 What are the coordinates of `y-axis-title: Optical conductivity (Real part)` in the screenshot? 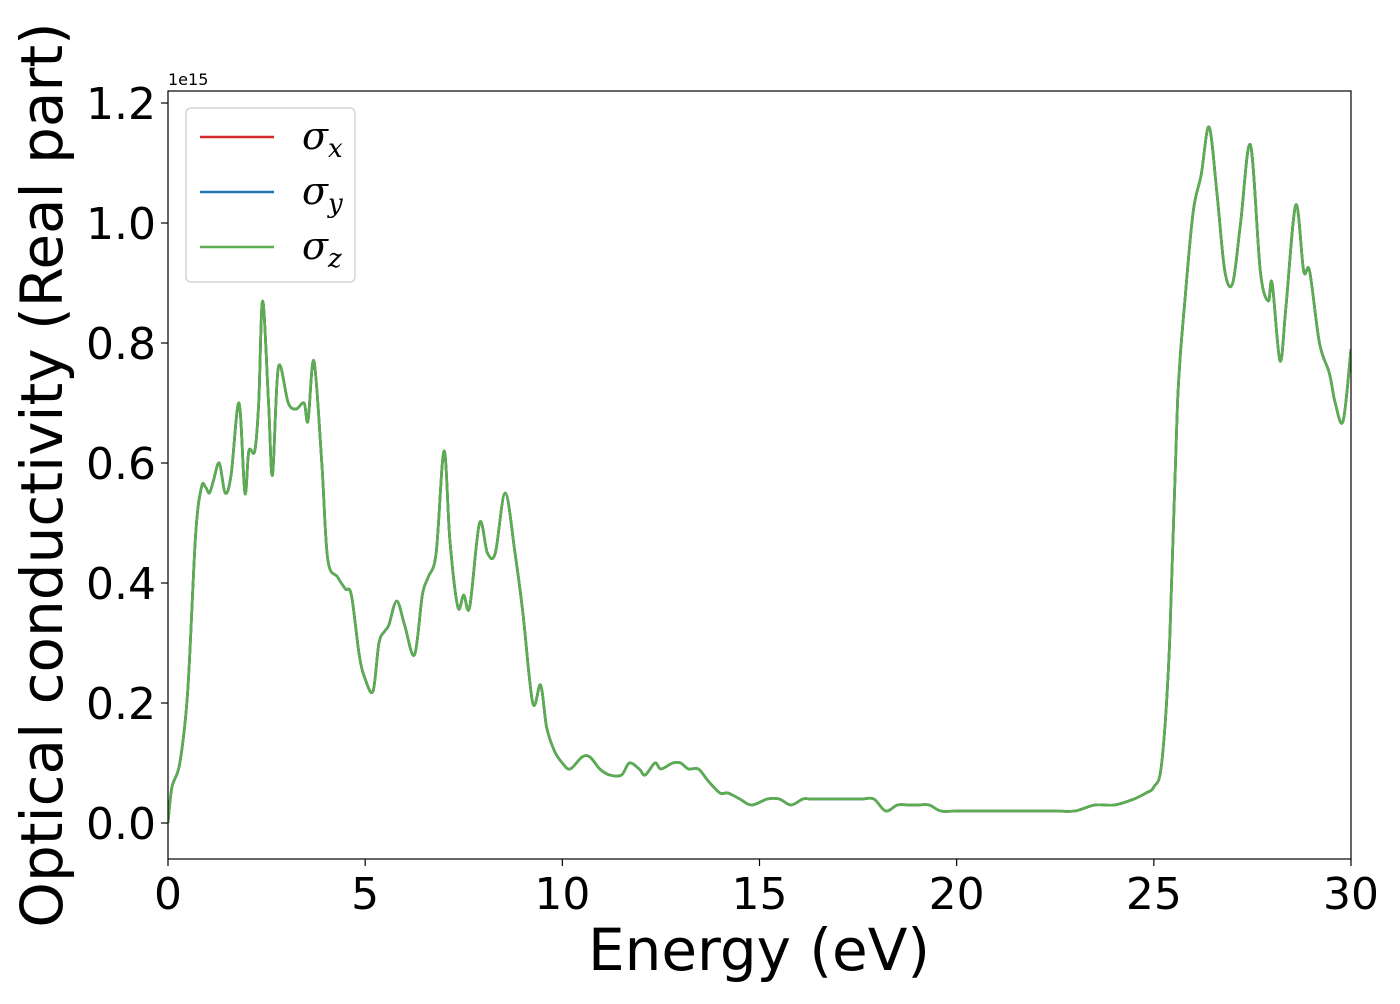 It's located at (42, 474).